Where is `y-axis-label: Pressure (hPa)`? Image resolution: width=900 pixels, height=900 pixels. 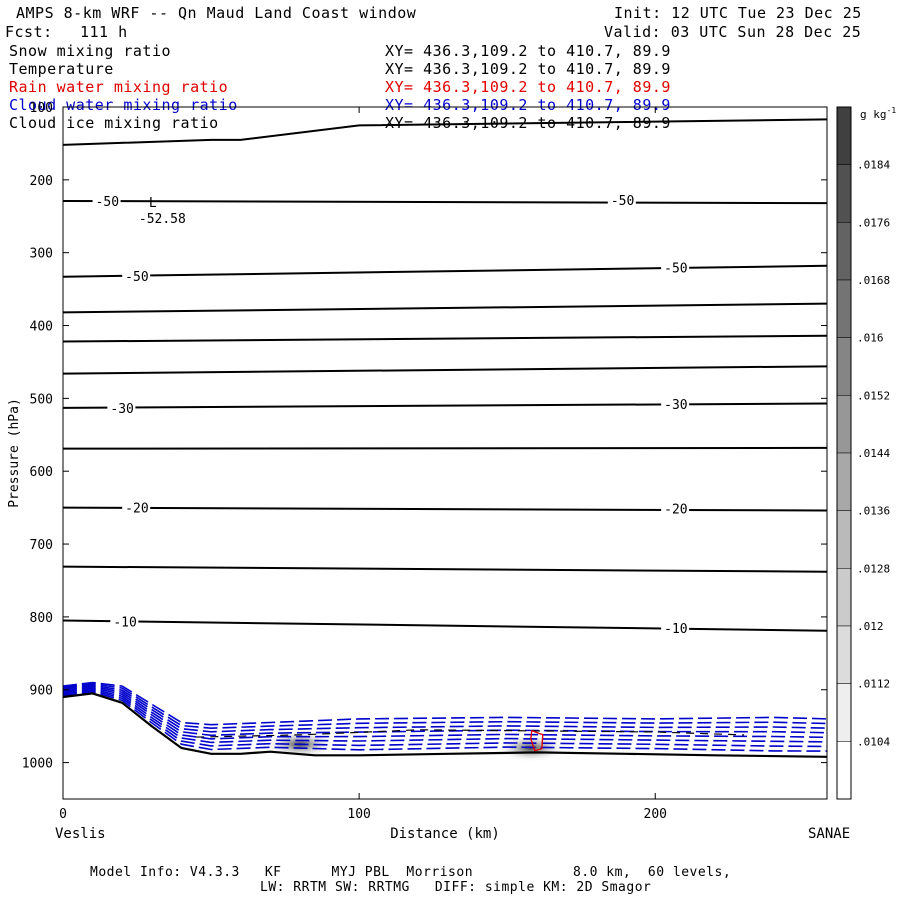
y-axis-label: Pressure (hPa) is located at coordinates (14, 453).